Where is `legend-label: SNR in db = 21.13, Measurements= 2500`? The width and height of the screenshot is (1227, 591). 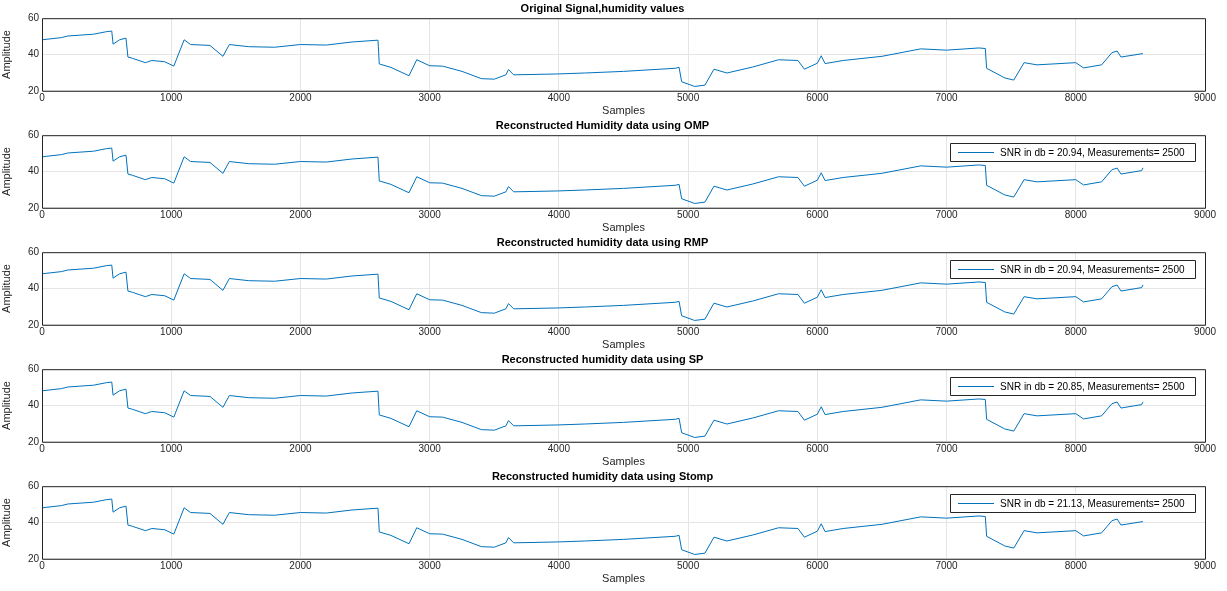 legend-label: SNR in db = 21.13, Measurements= 2500 is located at coordinates (1092, 503).